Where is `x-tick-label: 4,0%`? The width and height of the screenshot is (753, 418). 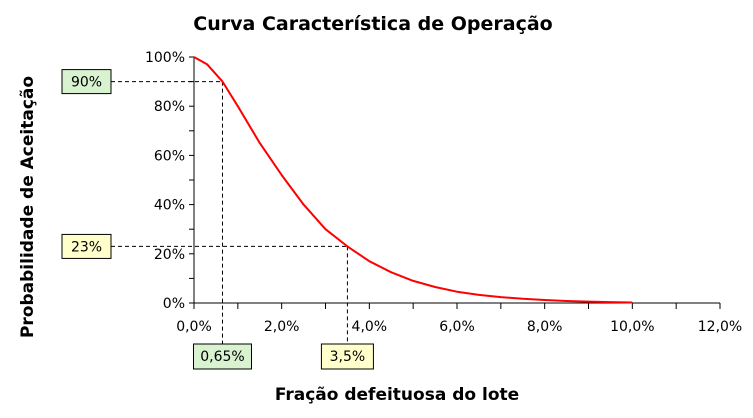 x-tick-label: 4,0% is located at coordinates (370, 327).